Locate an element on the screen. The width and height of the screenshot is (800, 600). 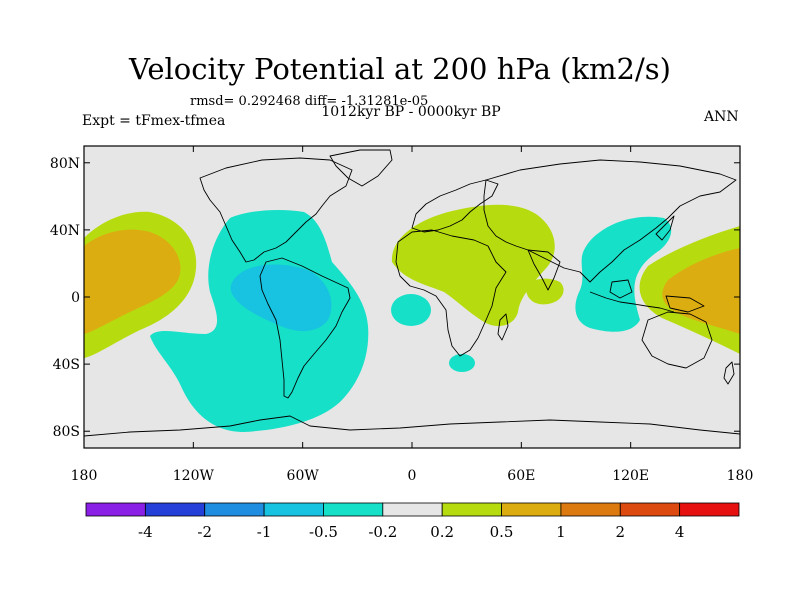
colorbar-label: -4 is located at coordinates (145, 532).